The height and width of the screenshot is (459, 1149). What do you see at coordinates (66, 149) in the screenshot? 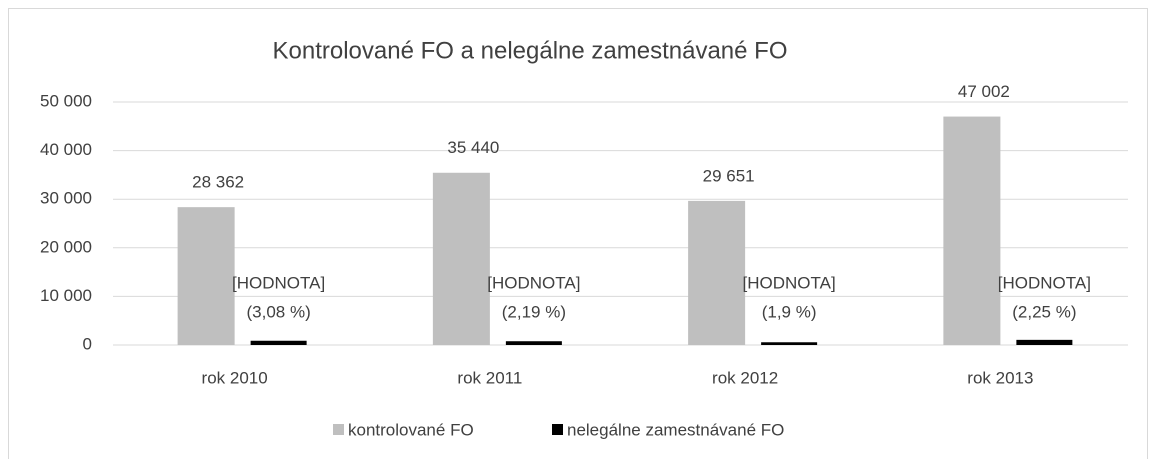
I see `y-tick-label: 40 000` at bounding box center [66, 149].